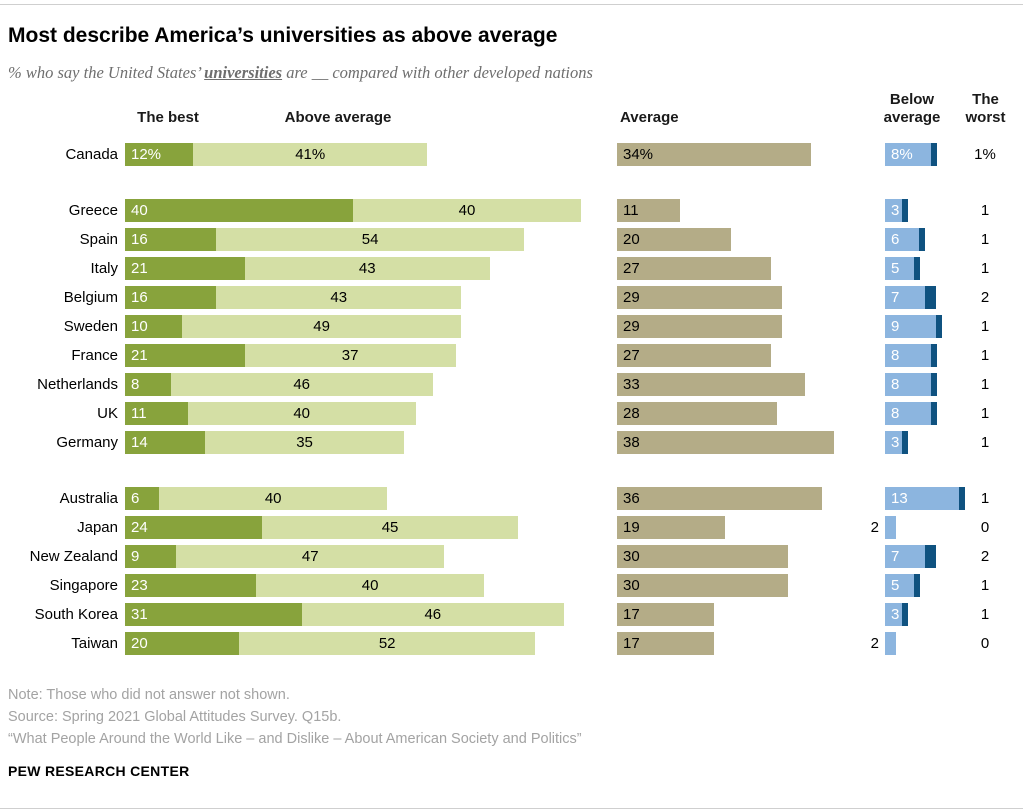 The height and width of the screenshot is (812, 1023). What do you see at coordinates (142, 498) in the screenshot?
I see `segment-the-best: 6` at bounding box center [142, 498].